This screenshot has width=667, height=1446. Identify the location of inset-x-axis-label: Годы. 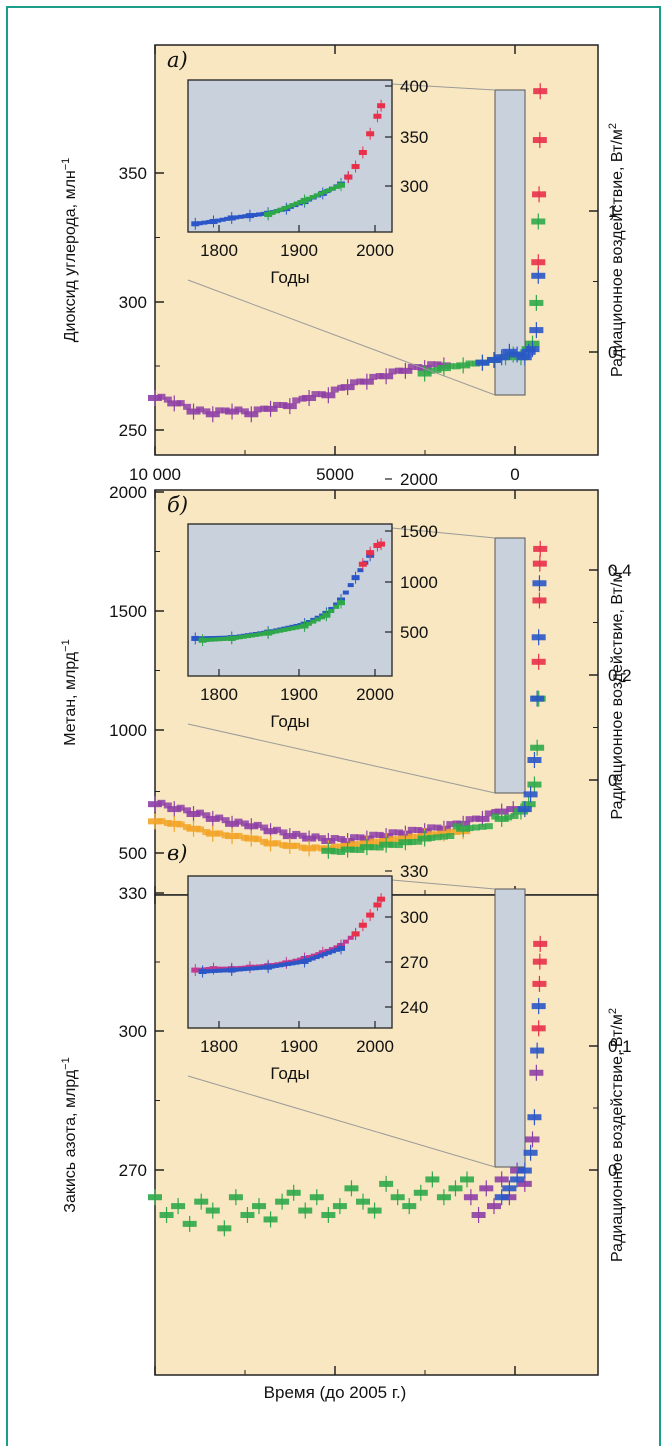
(289, 277).